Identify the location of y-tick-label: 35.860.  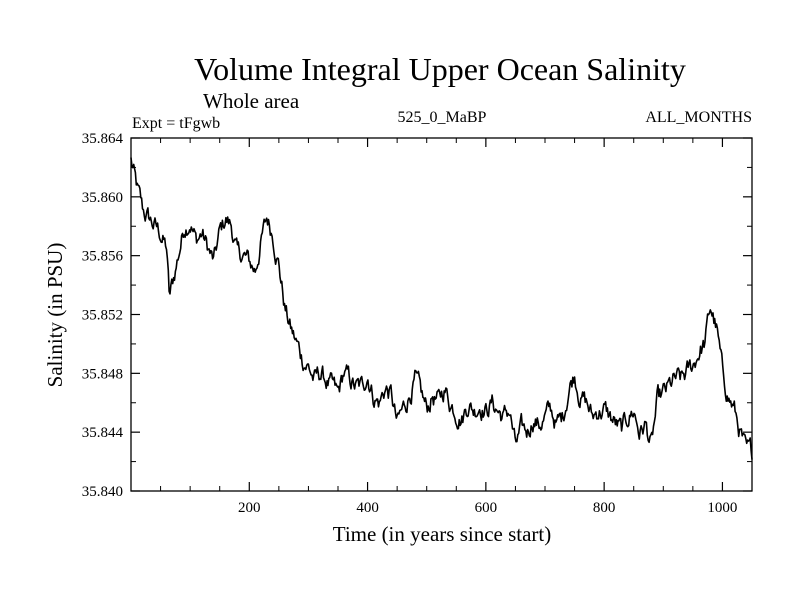
(102, 198).